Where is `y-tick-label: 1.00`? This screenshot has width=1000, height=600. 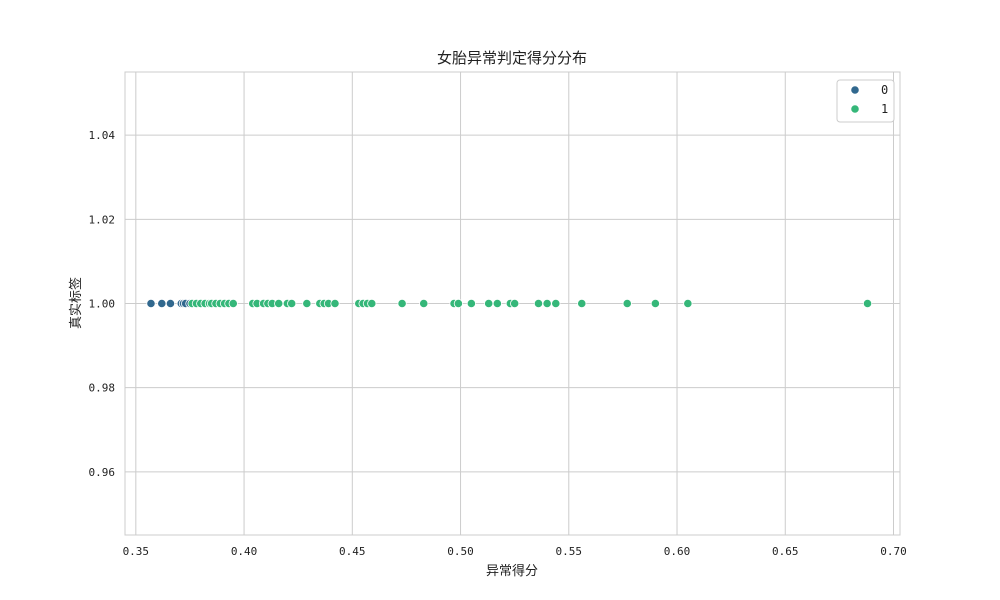 y-tick-label: 1.00 is located at coordinates (102, 304).